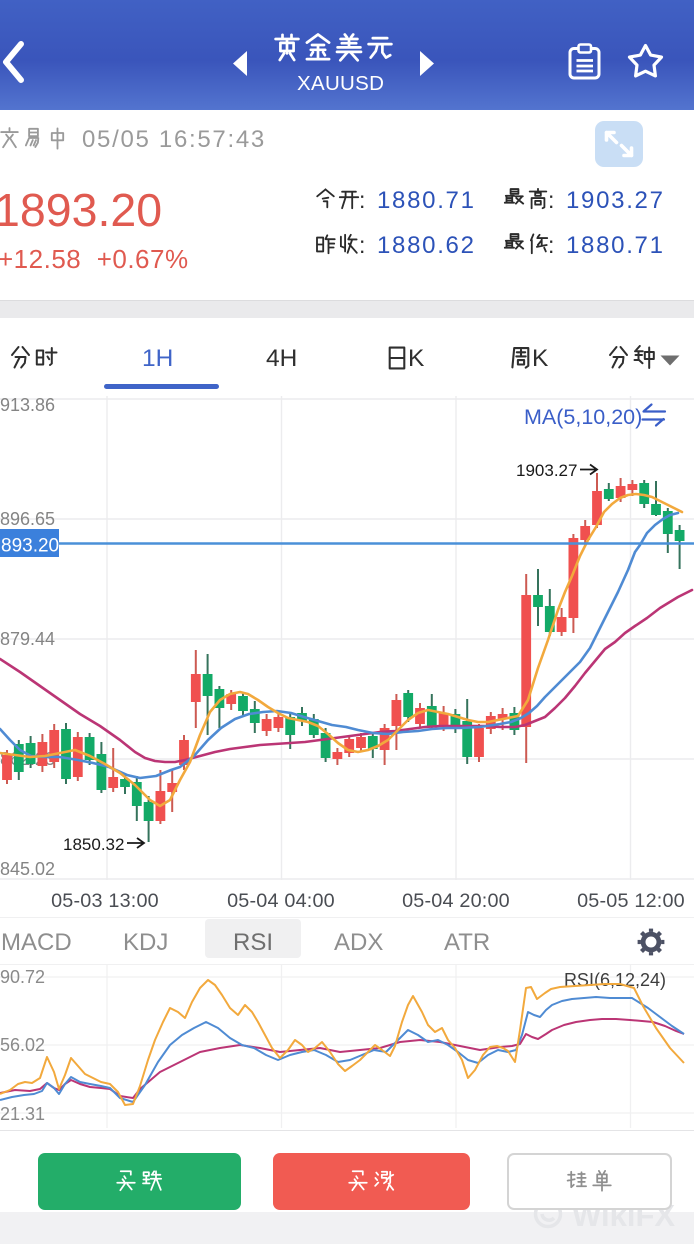 The width and height of the screenshot is (694, 1244). What do you see at coordinates (27, 405) in the screenshot?
I see `svg-text: 913.86` at bounding box center [27, 405].